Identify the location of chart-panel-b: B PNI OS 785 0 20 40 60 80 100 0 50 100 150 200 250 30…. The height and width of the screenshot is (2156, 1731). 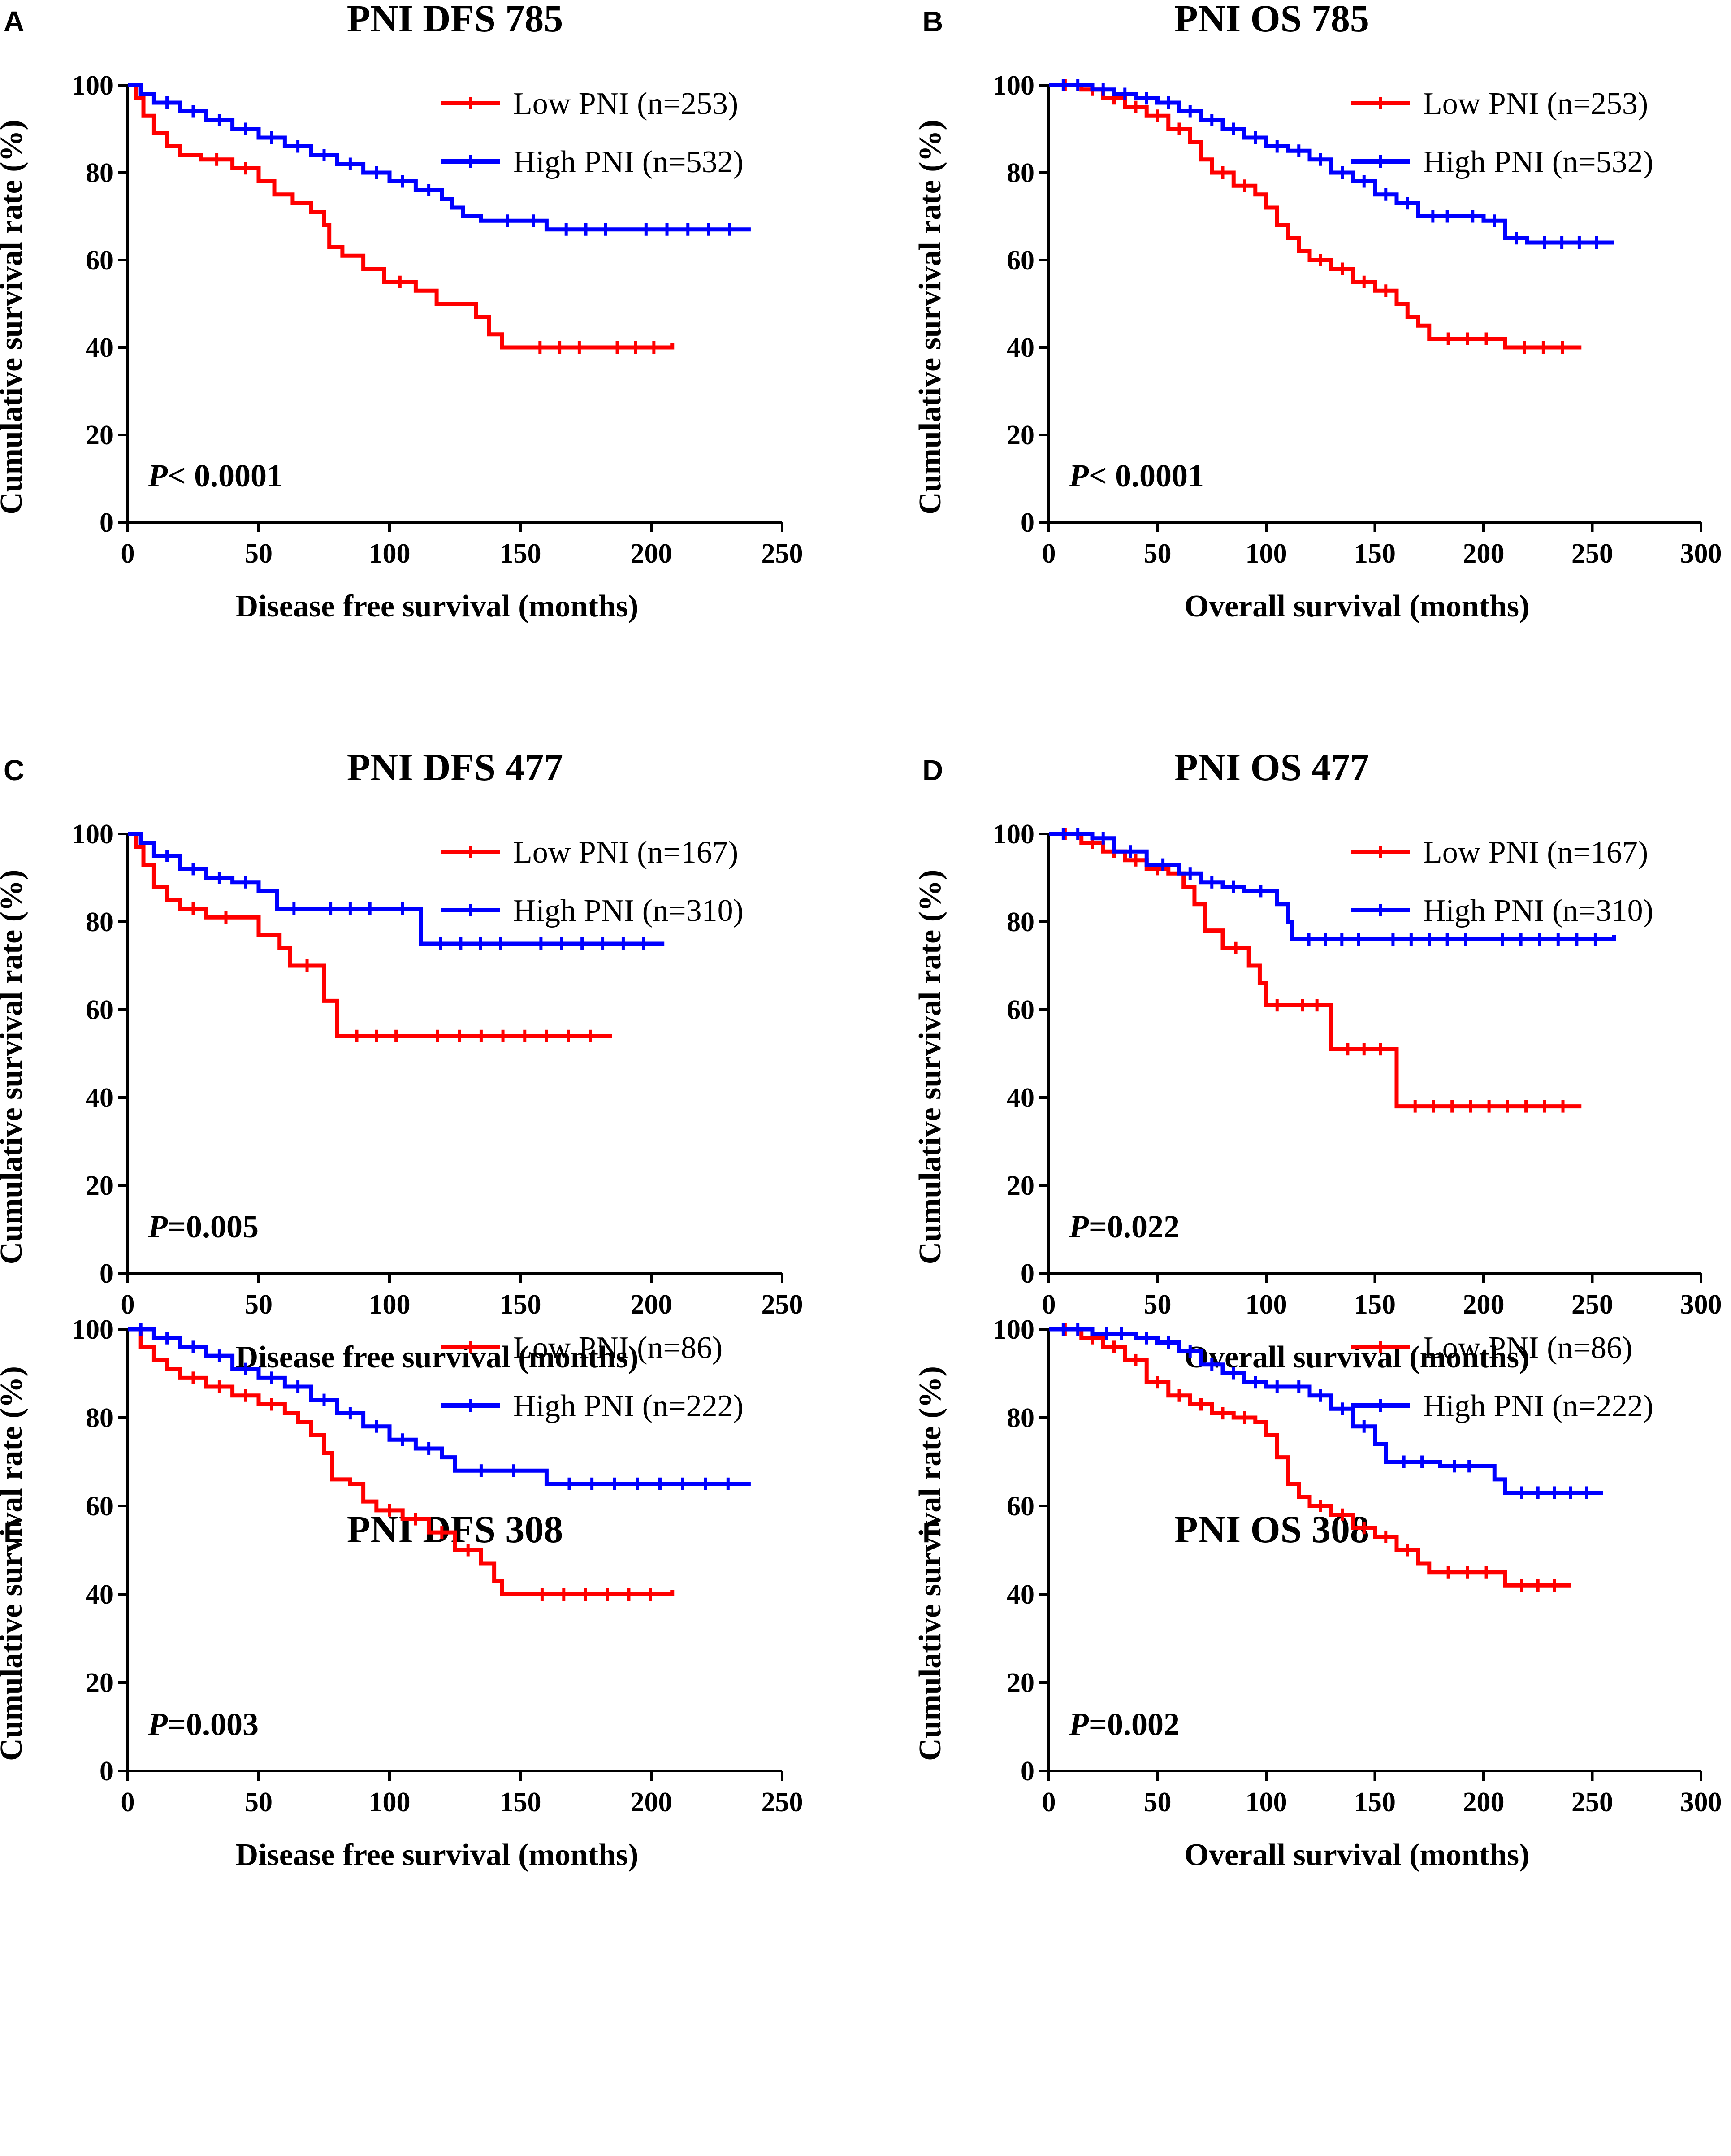
(1317, 312).